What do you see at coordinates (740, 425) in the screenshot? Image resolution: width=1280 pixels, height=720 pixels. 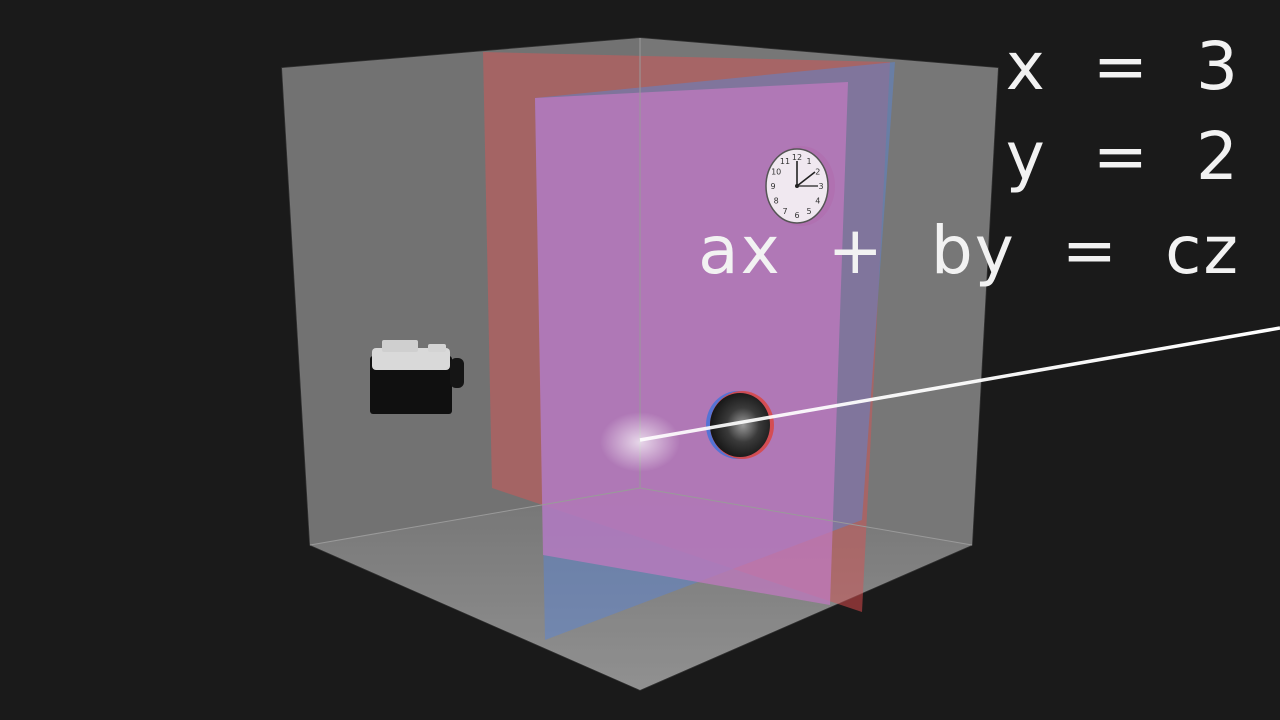 I see `sphere-icon` at bounding box center [740, 425].